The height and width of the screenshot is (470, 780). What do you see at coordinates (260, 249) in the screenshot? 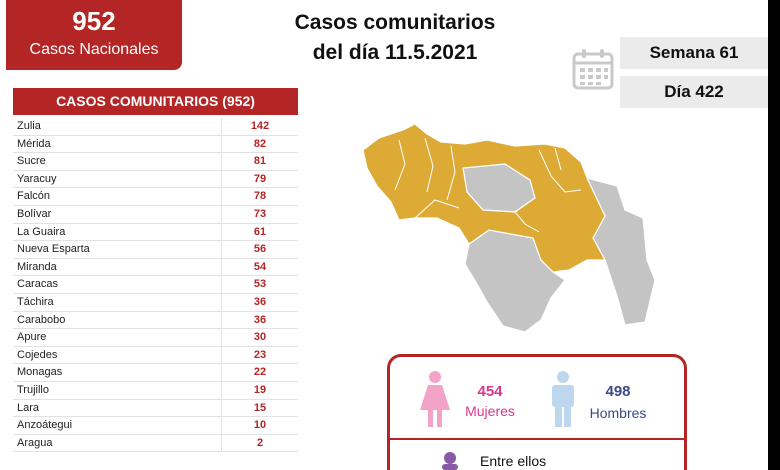
I see `case-count: 56` at bounding box center [260, 249].